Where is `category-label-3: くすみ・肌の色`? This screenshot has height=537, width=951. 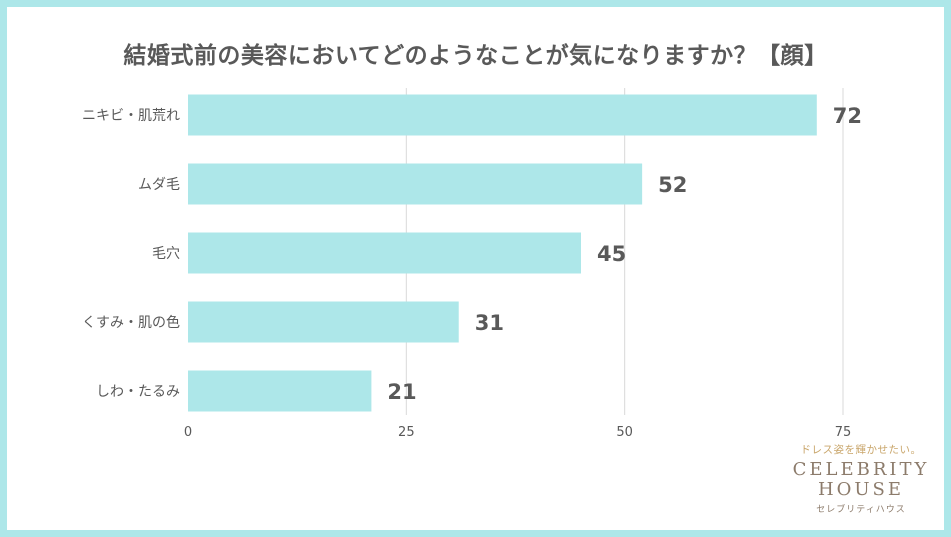 category-label-3: くすみ・肌の色 is located at coordinates (131, 322).